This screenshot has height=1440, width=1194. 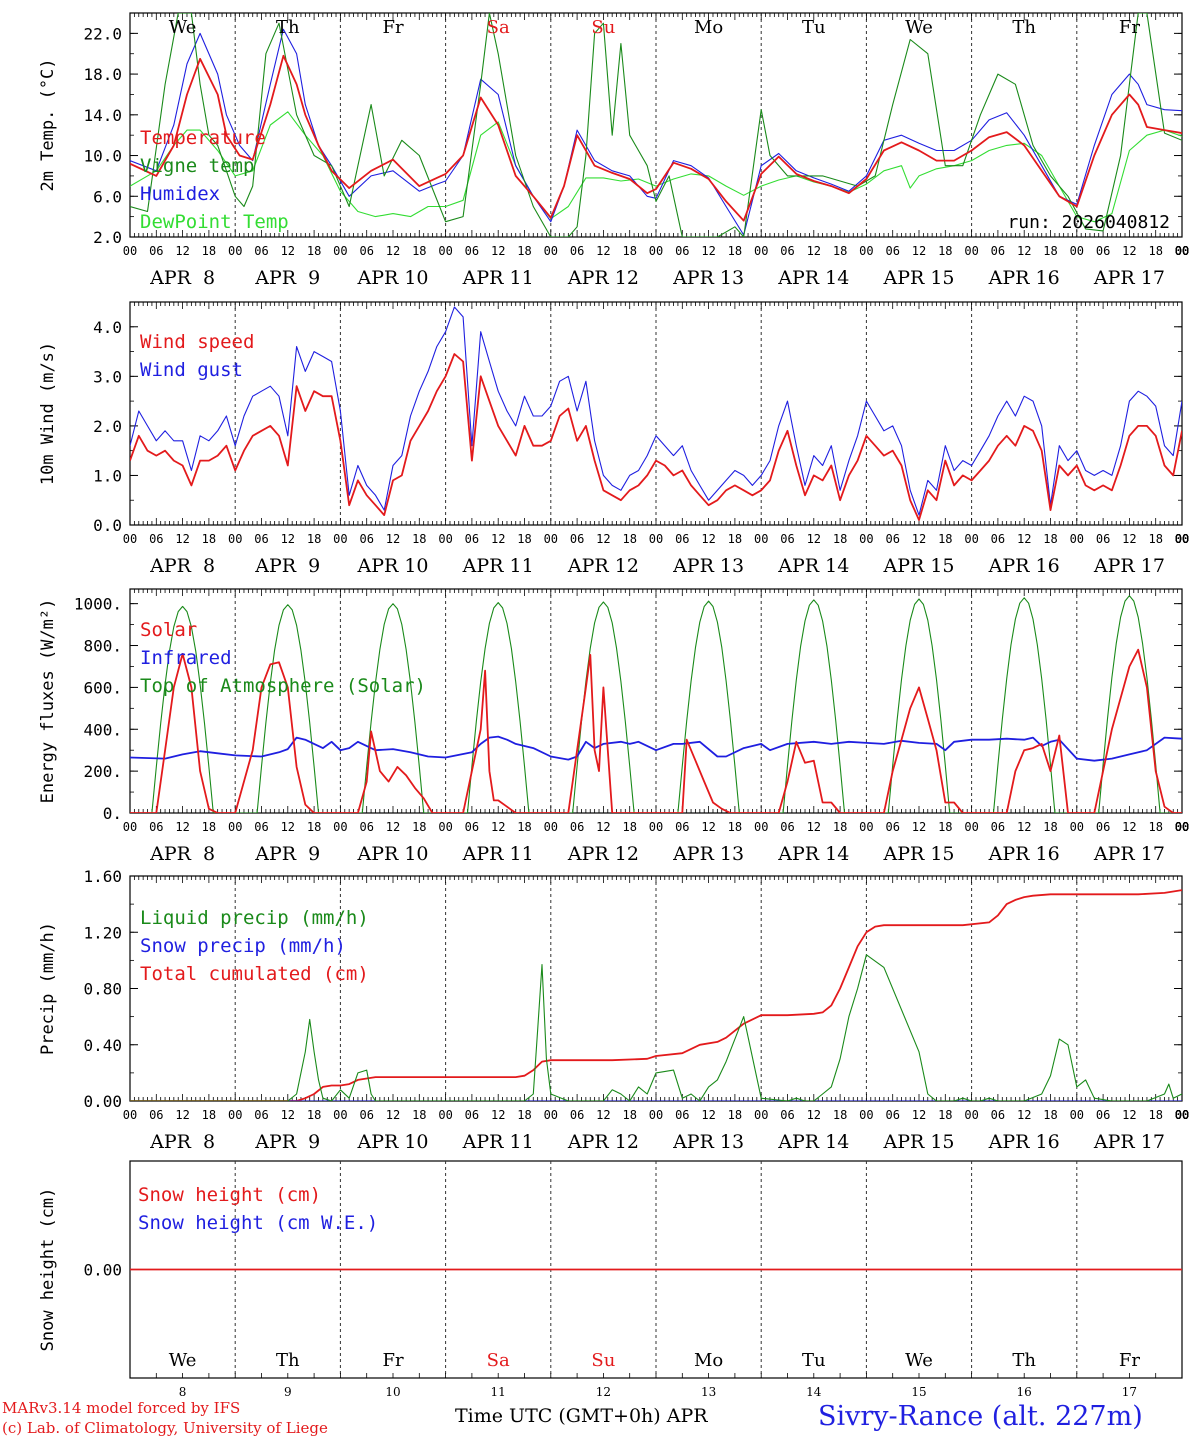 I want to click on temp-day-name: Fr, so click(x=1129, y=27).